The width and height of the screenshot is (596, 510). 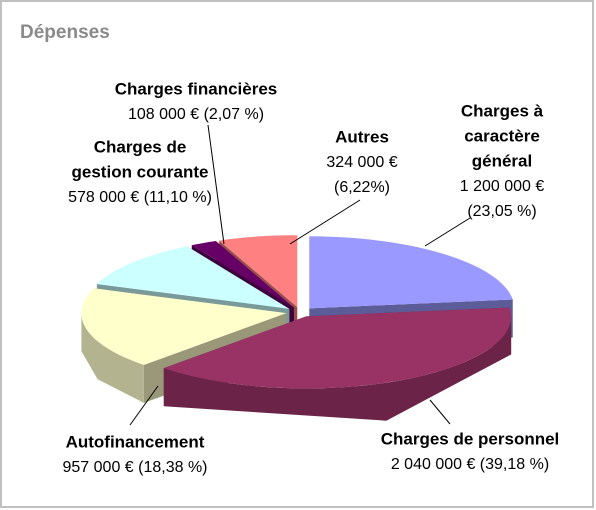 I want to click on slice-label: Autres, so click(x=362, y=136).